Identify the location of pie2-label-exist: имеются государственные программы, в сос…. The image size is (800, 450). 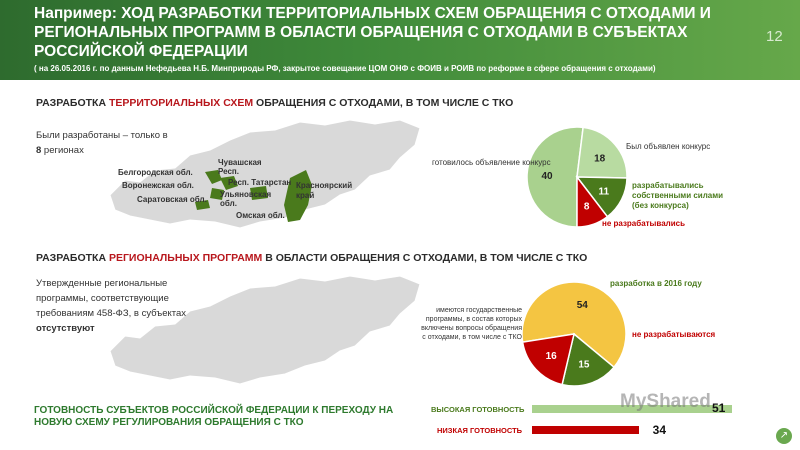
(471, 324).